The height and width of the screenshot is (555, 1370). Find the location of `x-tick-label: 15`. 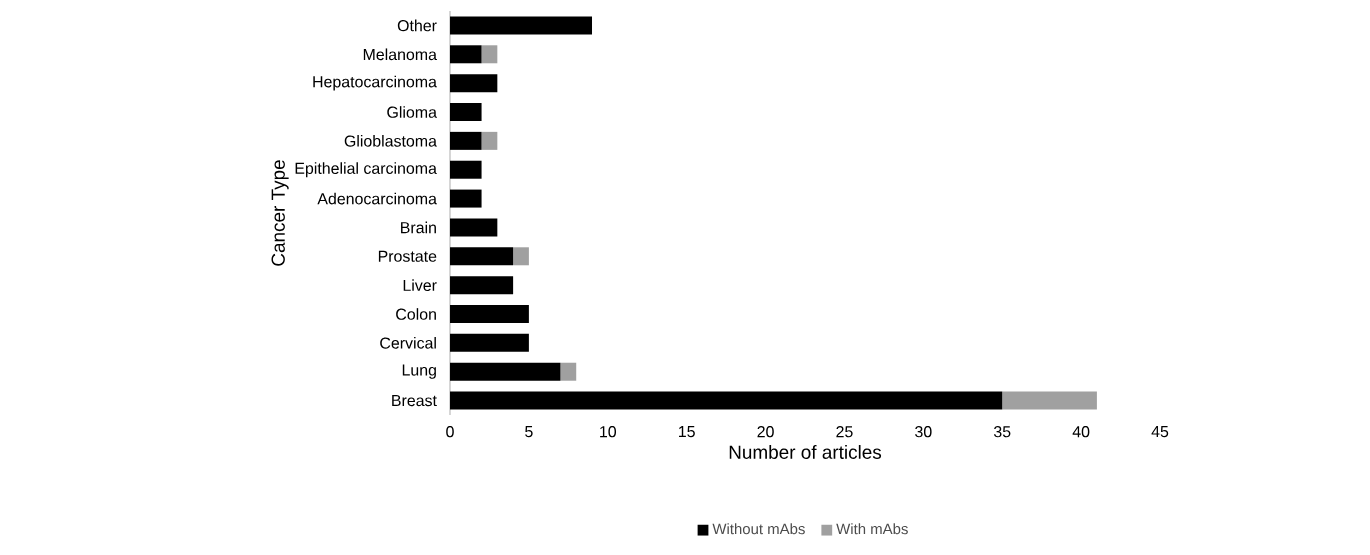

x-tick-label: 15 is located at coordinates (687, 432).